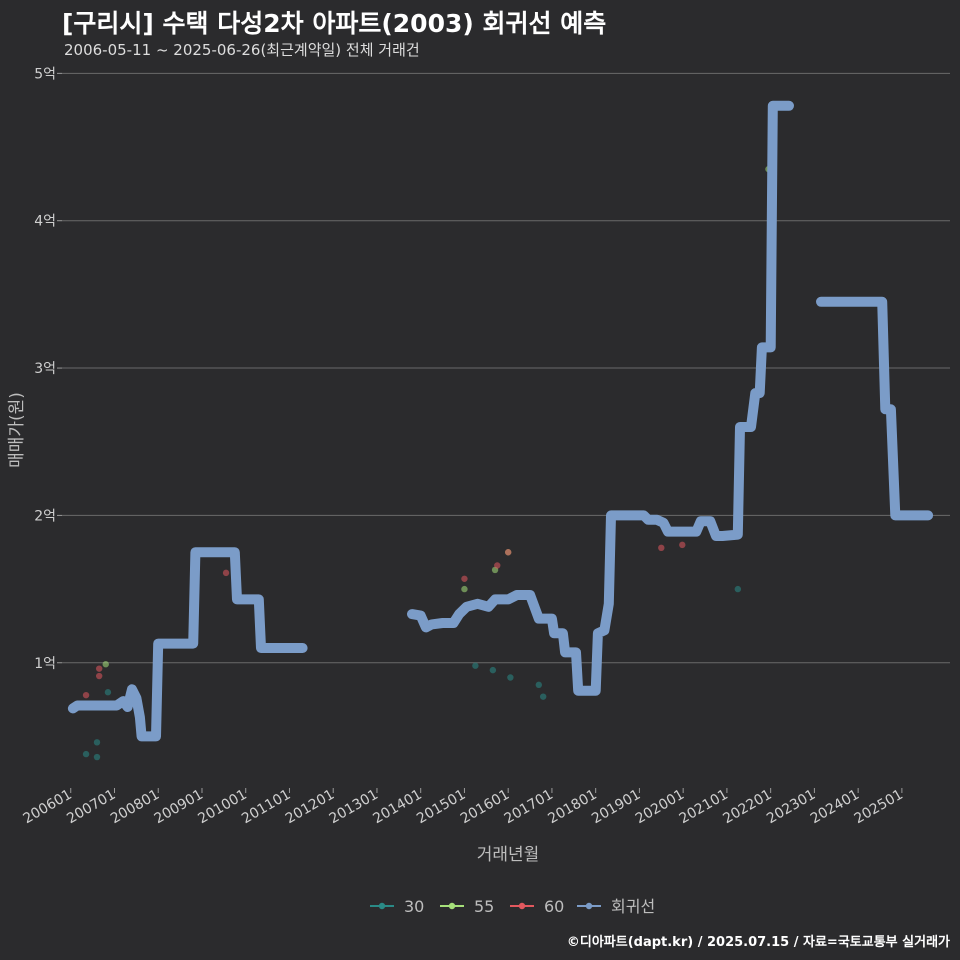  I want to click on legend-label: 회귀선, so click(633, 906).